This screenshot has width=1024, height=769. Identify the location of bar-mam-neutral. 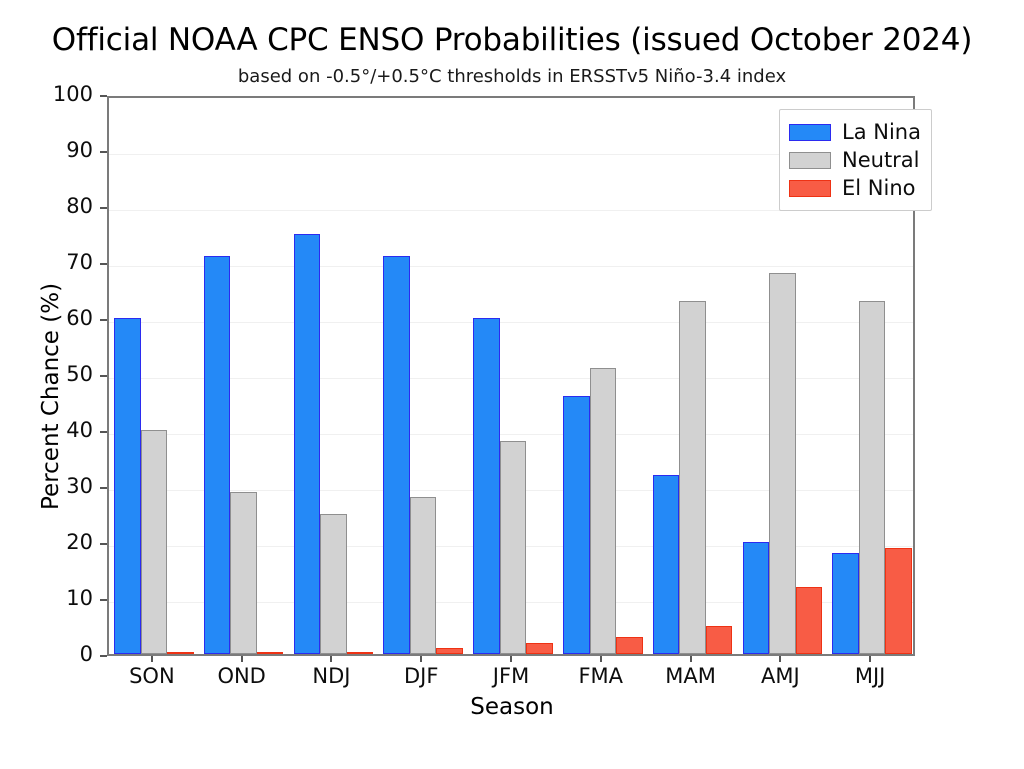
(692, 477).